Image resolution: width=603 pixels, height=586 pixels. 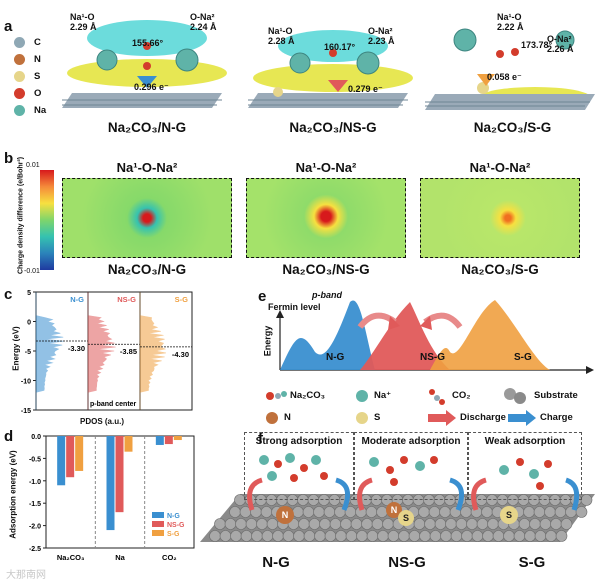 I want to click on legend-n: N, so click(x=287, y=417).